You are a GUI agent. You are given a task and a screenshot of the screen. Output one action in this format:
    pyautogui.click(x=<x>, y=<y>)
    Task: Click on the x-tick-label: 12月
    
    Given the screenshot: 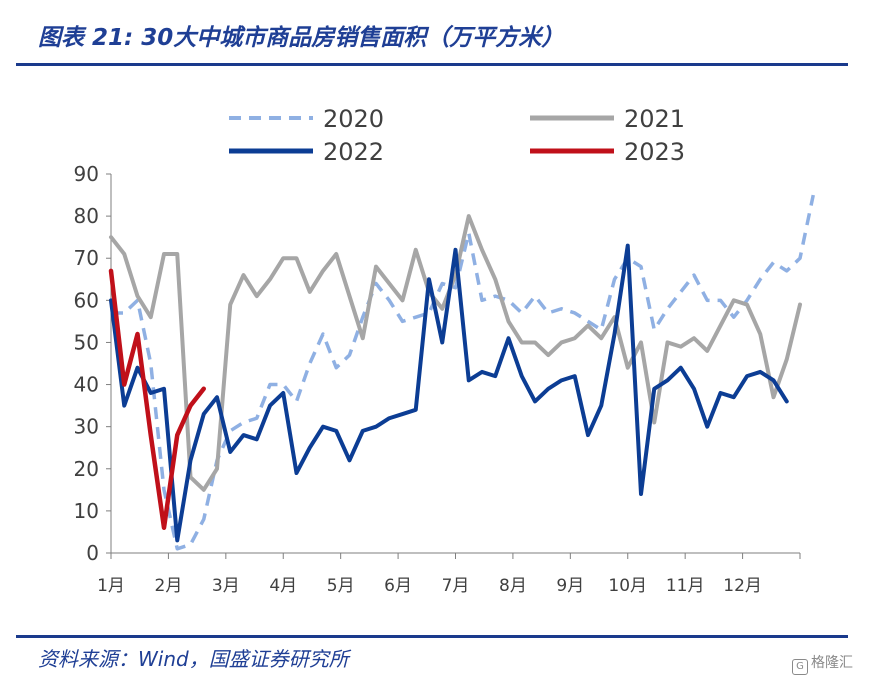 What is the action you would take?
    pyautogui.click(x=742, y=586)
    